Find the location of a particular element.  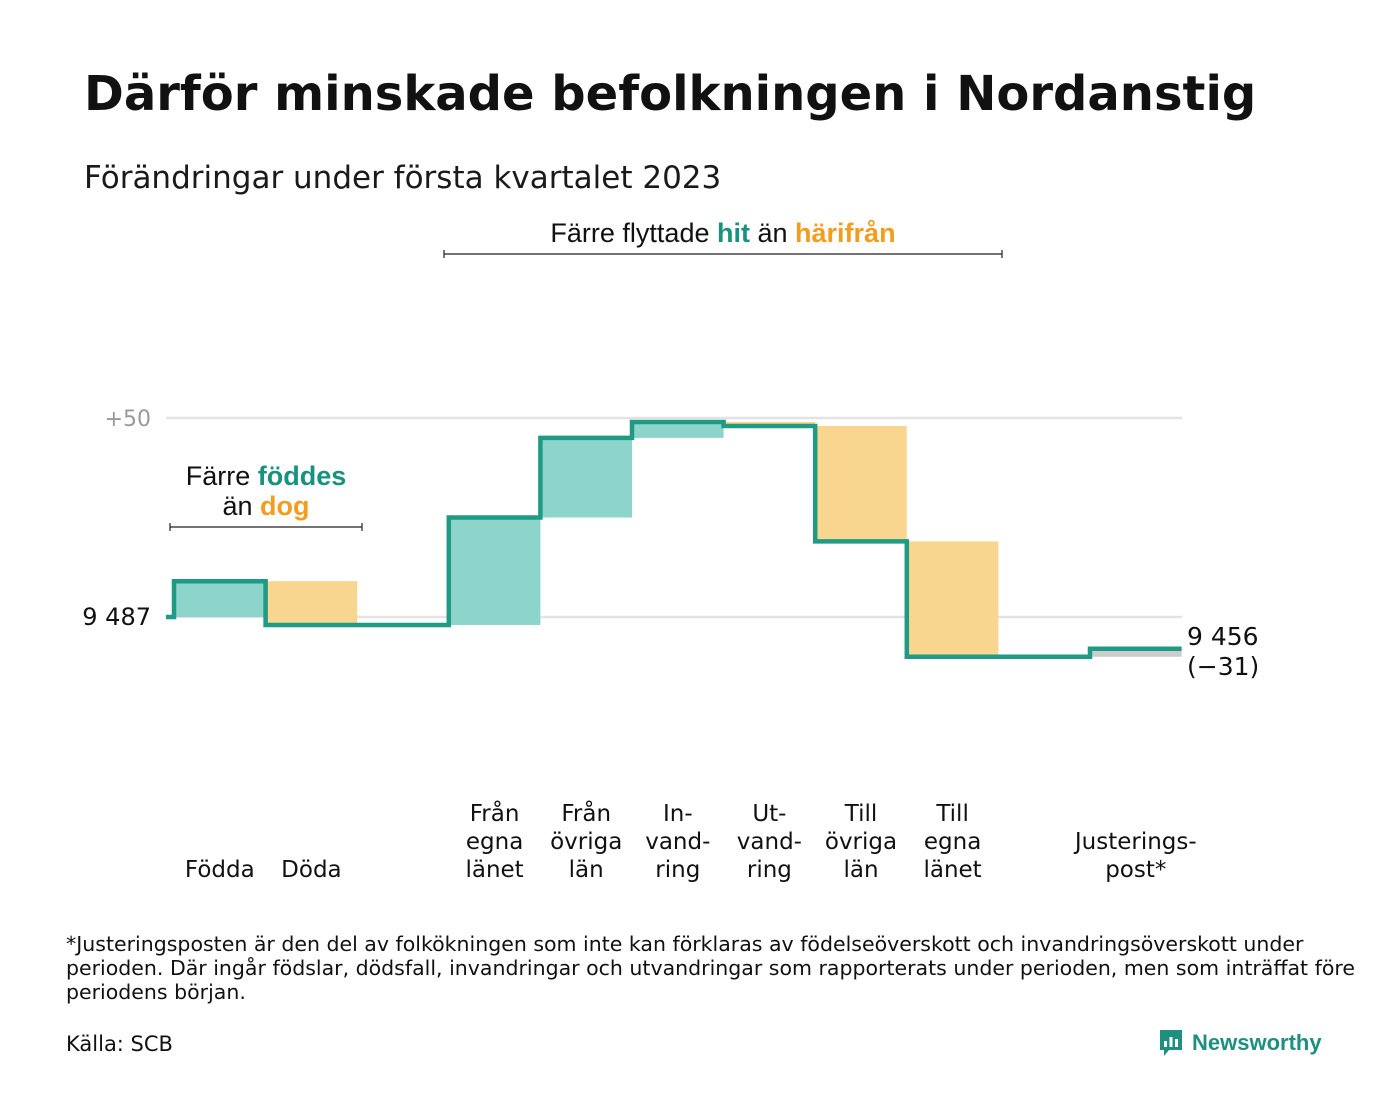

brand-logo: Newsworthy is located at coordinates (1240, 1043).